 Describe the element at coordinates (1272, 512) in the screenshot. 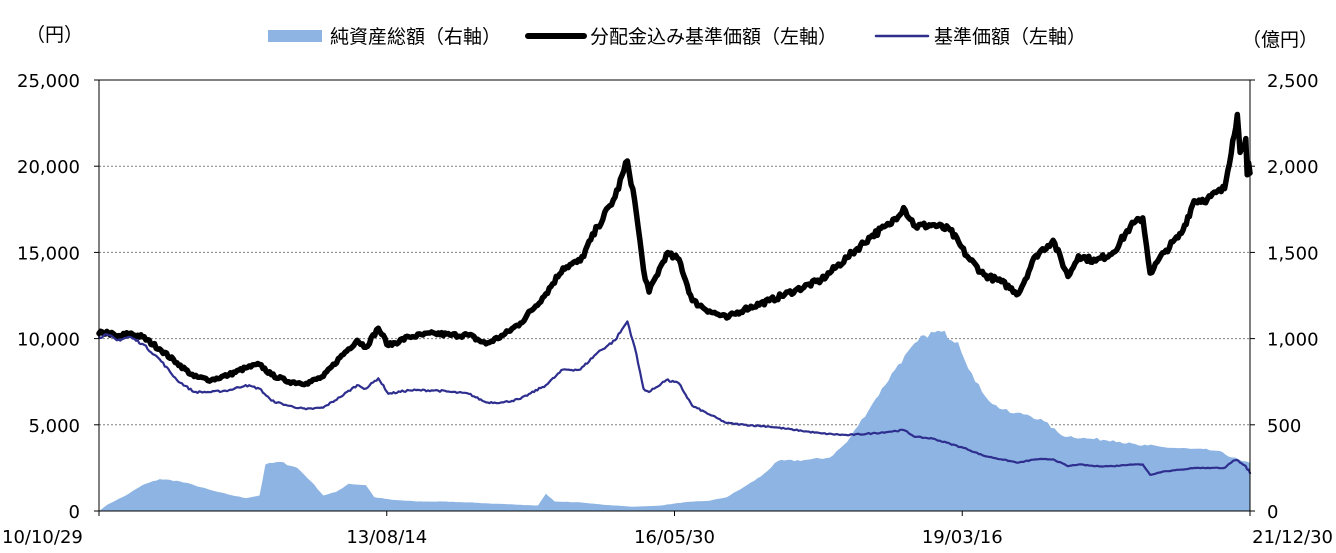

I see `right-axis-tick-label: 0` at that location.